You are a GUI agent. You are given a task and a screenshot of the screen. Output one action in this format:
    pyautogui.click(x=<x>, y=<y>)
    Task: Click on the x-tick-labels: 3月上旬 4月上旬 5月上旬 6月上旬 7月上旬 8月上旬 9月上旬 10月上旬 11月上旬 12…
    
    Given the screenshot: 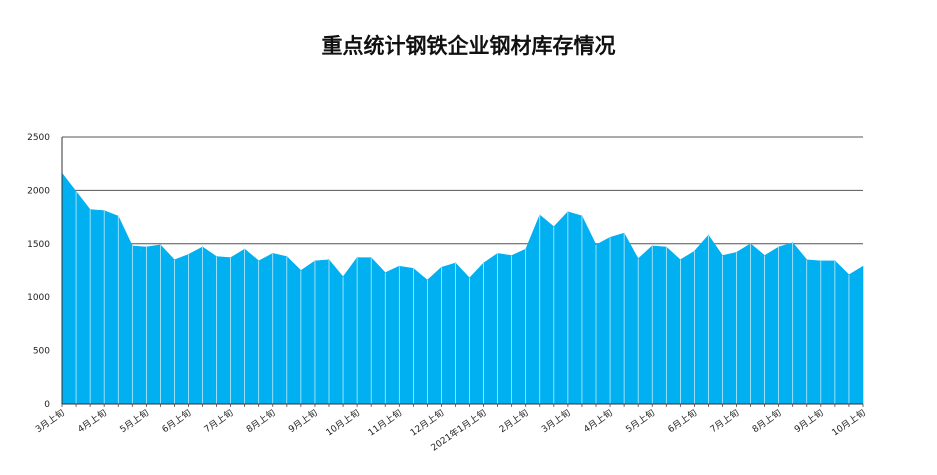 What is the action you would take?
    pyautogui.click(x=450, y=430)
    